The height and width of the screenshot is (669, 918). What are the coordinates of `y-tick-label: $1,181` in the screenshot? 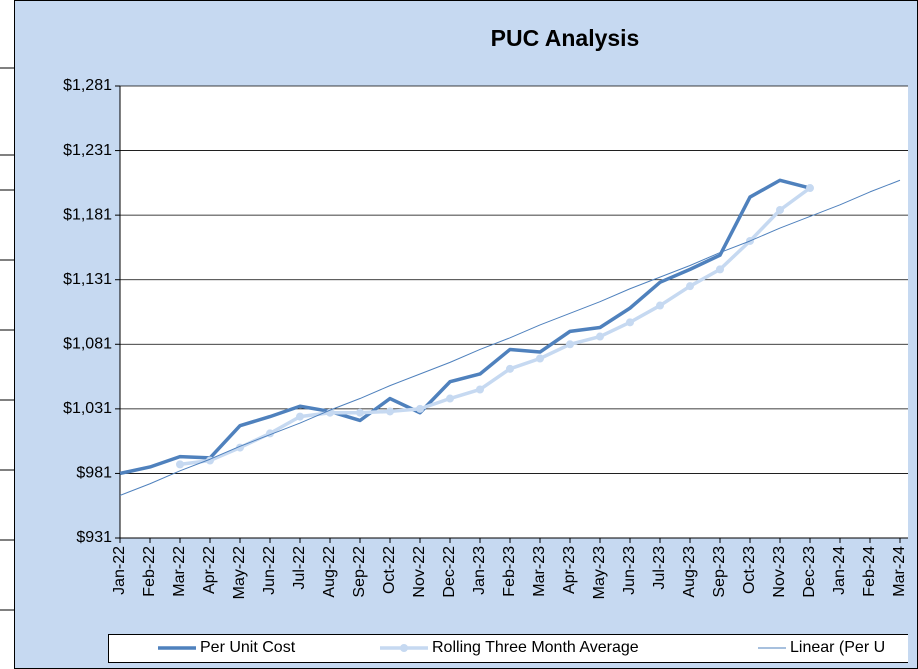 It's located at (87, 214).